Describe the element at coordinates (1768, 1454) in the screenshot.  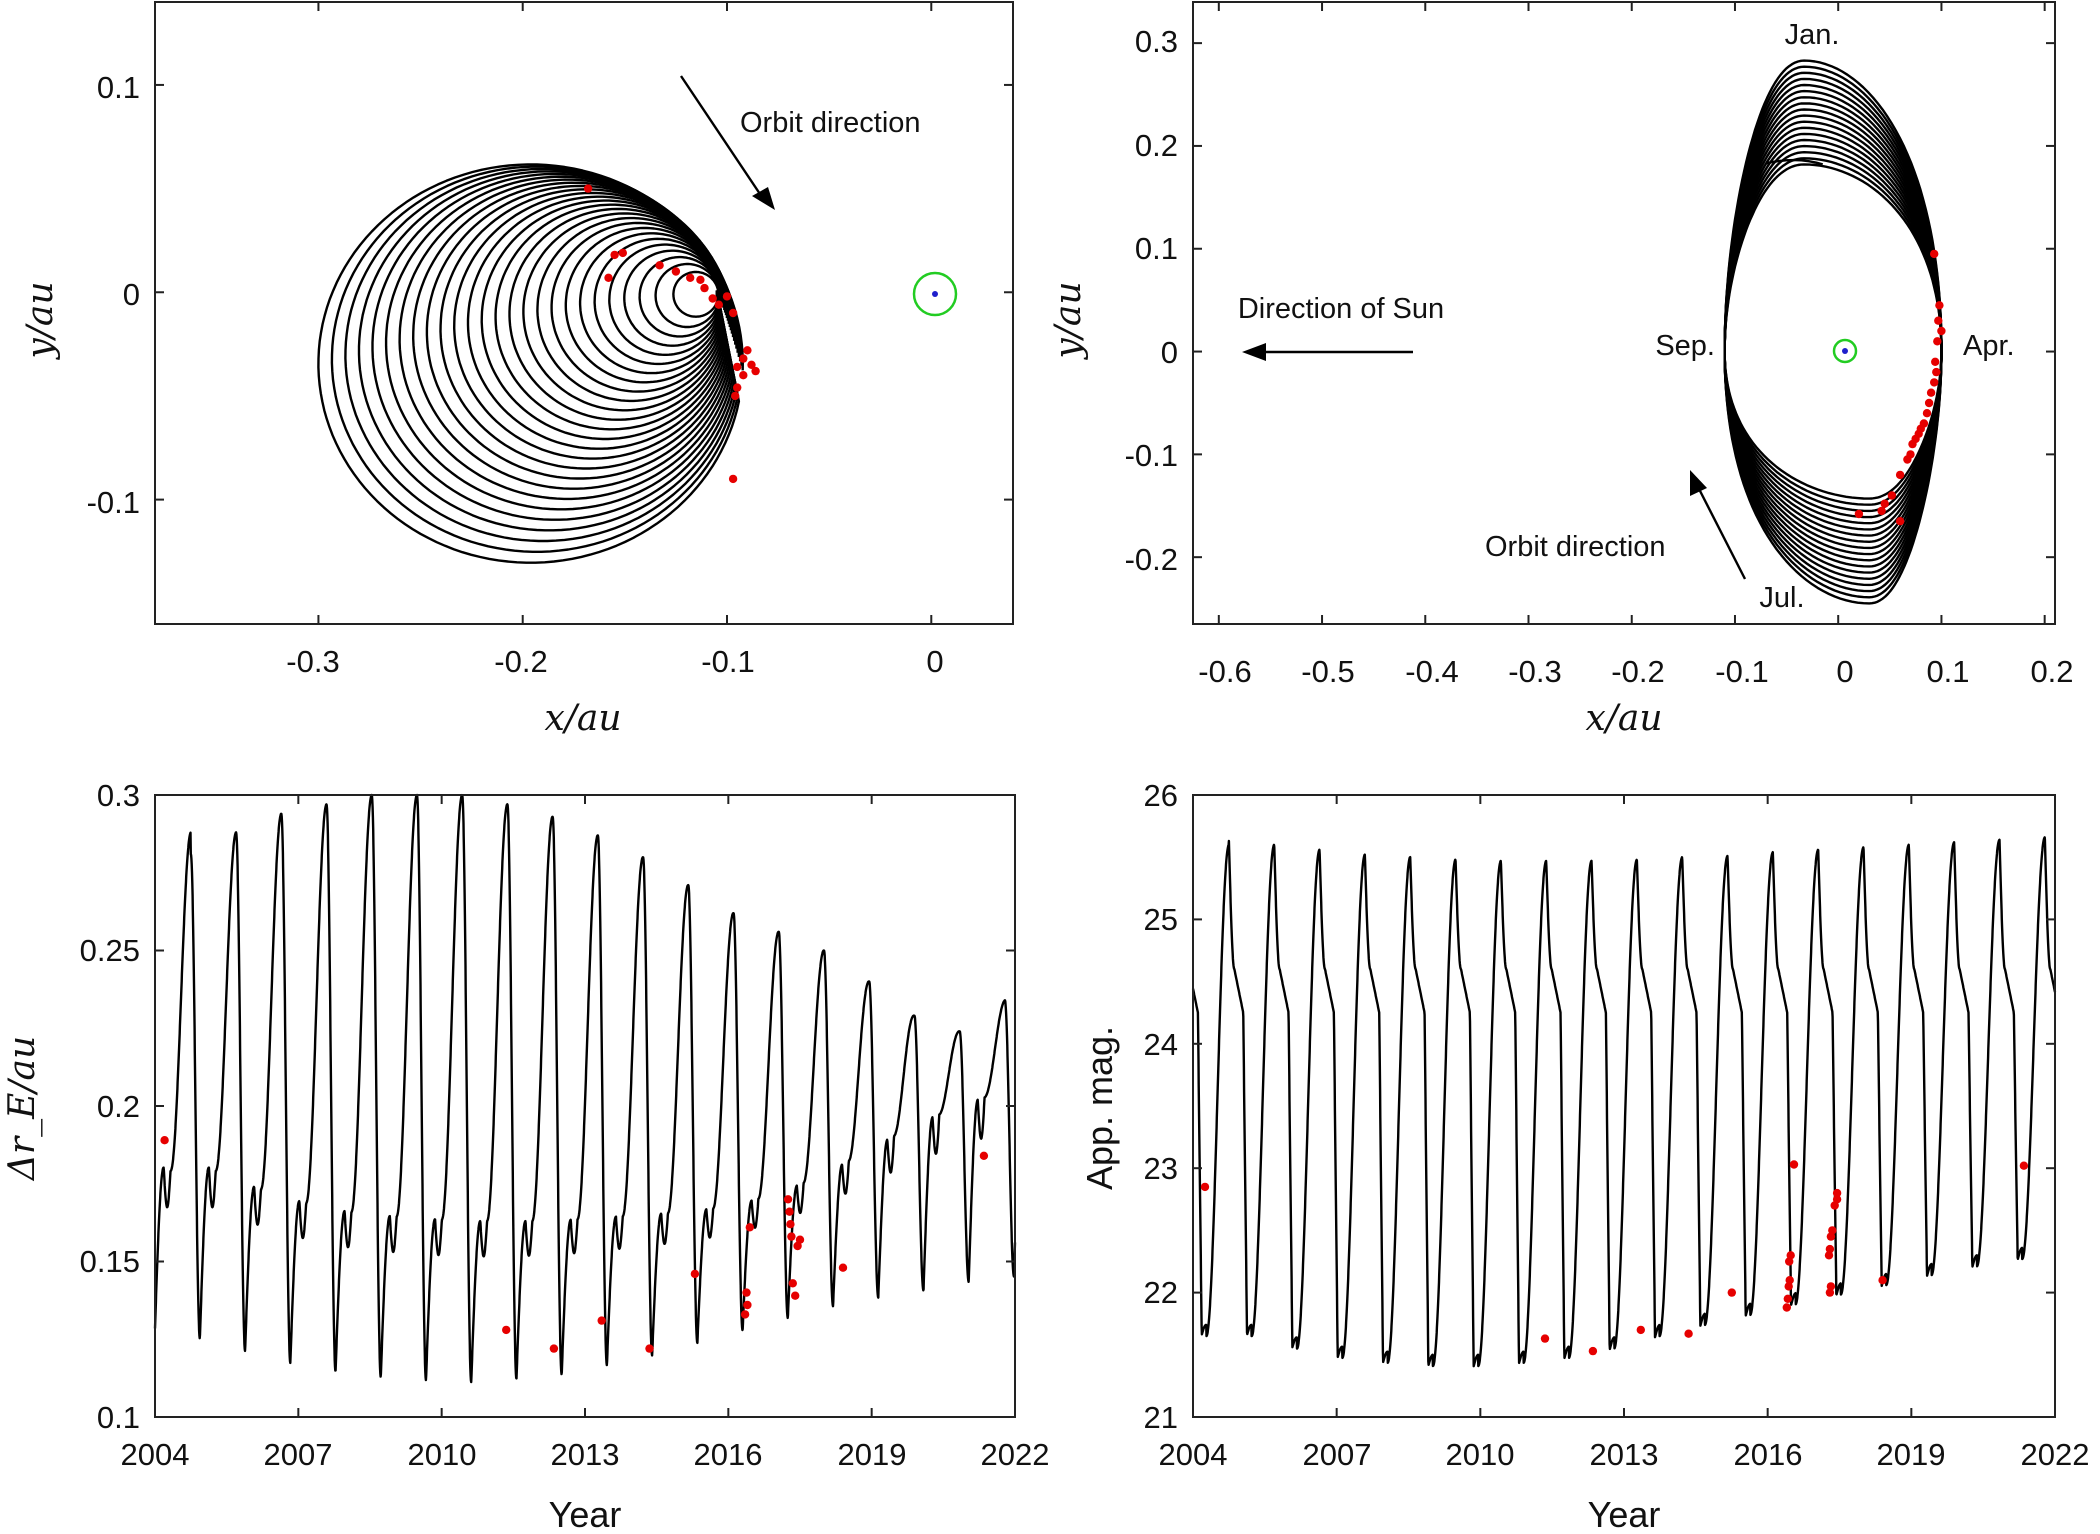
I see `x-tick-label: 2016` at that location.